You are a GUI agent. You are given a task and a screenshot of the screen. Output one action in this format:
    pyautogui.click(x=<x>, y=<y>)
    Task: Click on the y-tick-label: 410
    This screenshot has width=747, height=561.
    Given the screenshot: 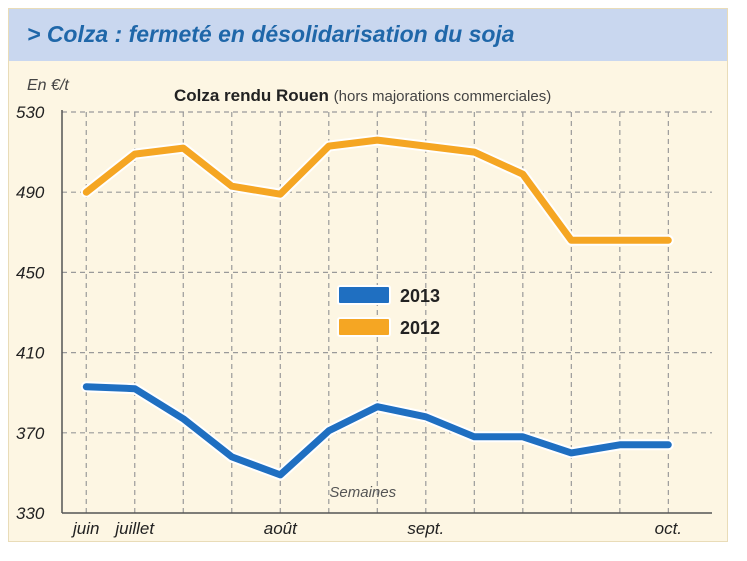 What is the action you would take?
    pyautogui.click(x=30, y=353)
    